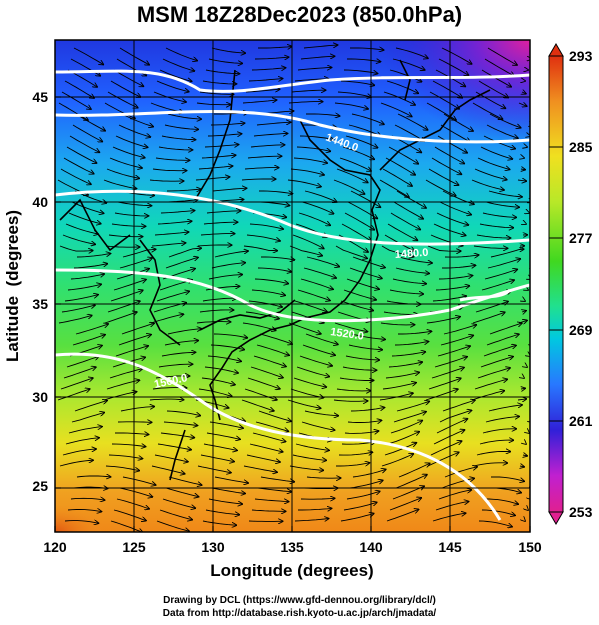  What do you see at coordinates (40, 202) in the screenshot?
I see `y-tick-label: 40` at bounding box center [40, 202].